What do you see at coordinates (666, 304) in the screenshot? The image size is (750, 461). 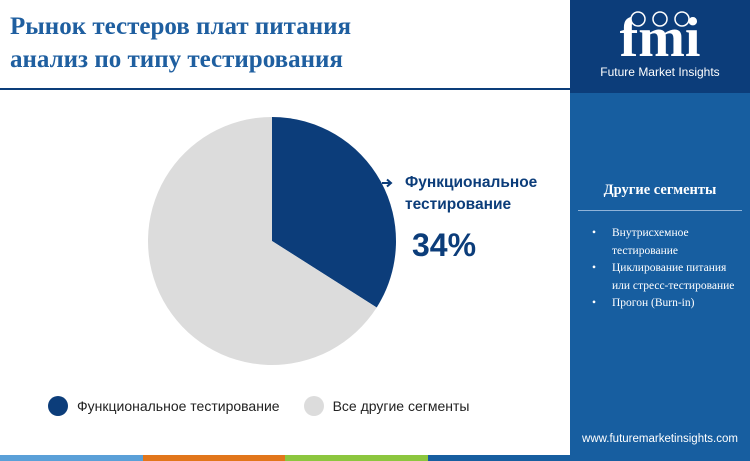 I see `segment-item: Прогон (Burn-in)` at bounding box center [666, 304].